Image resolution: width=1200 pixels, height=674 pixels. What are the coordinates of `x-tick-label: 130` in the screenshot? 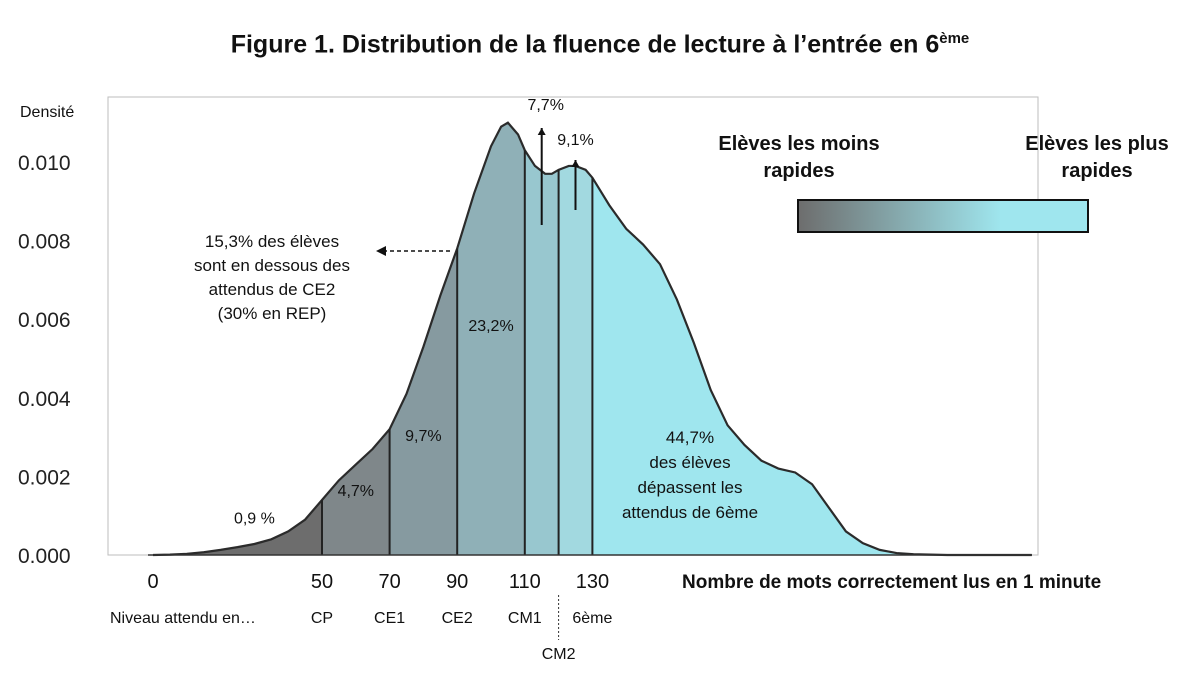 It's located at (592, 582).